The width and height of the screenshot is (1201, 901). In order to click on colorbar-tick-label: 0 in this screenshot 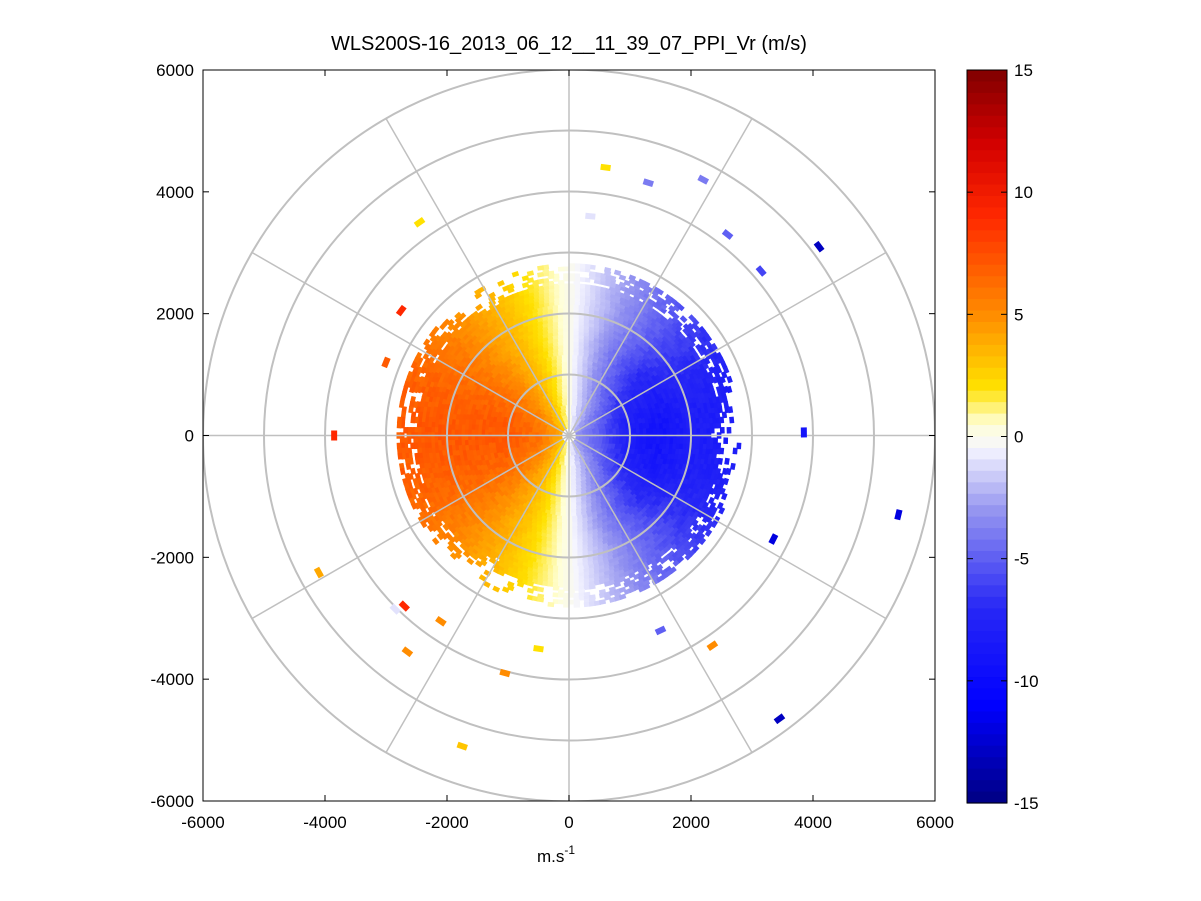, I will do `click(1018, 437)`.